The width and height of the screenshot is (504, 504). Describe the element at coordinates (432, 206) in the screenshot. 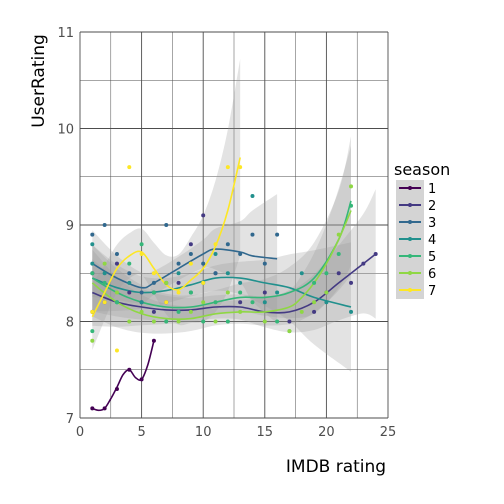

I see `legend-label-season-2: 2` at that location.